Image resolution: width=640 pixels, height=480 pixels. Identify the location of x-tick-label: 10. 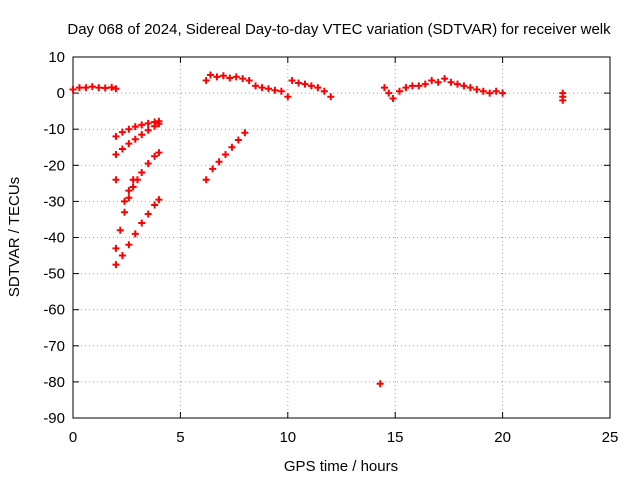
(287, 437).